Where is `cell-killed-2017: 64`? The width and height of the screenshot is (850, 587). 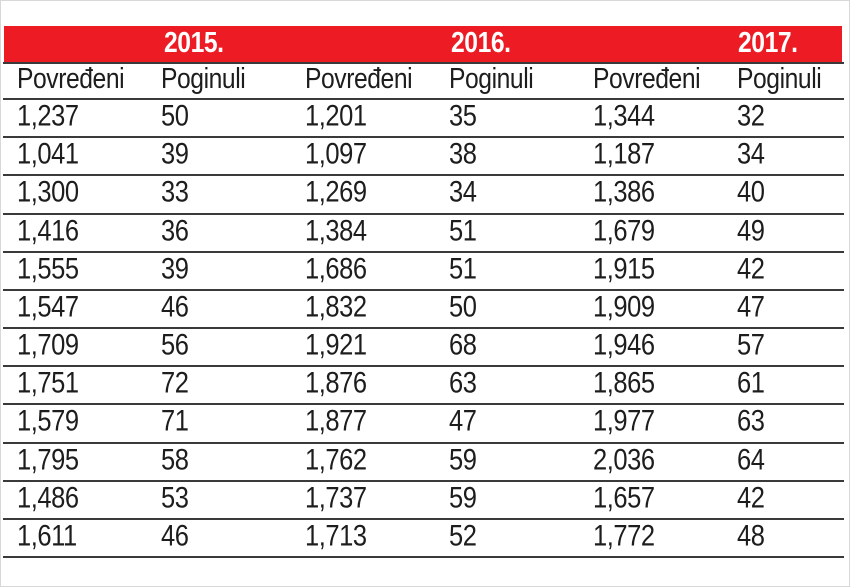
cell-killed-2017: 64 is located at coordinates (751, 460).